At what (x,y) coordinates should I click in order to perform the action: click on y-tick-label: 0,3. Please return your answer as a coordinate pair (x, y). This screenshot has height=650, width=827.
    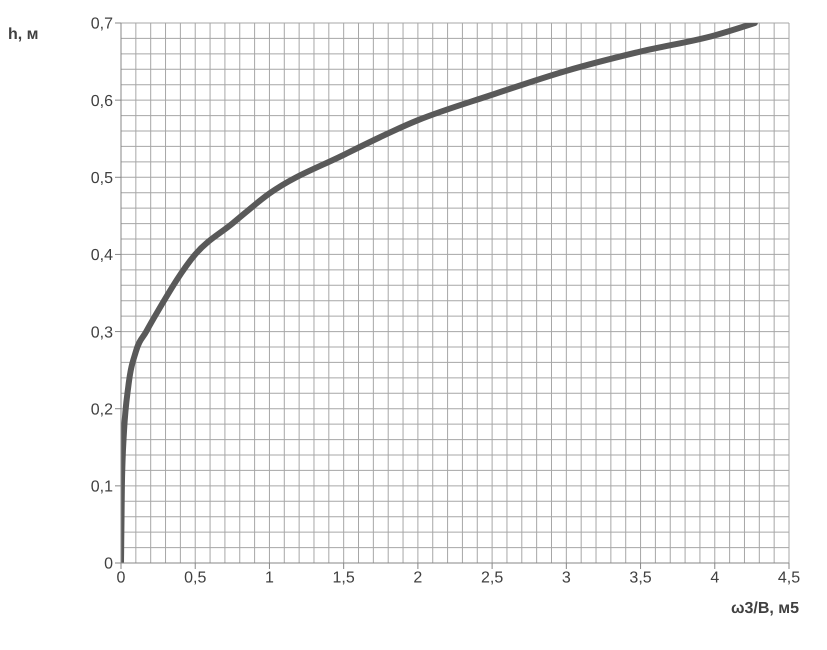
    Looking at the image, I should click on (102, 333).